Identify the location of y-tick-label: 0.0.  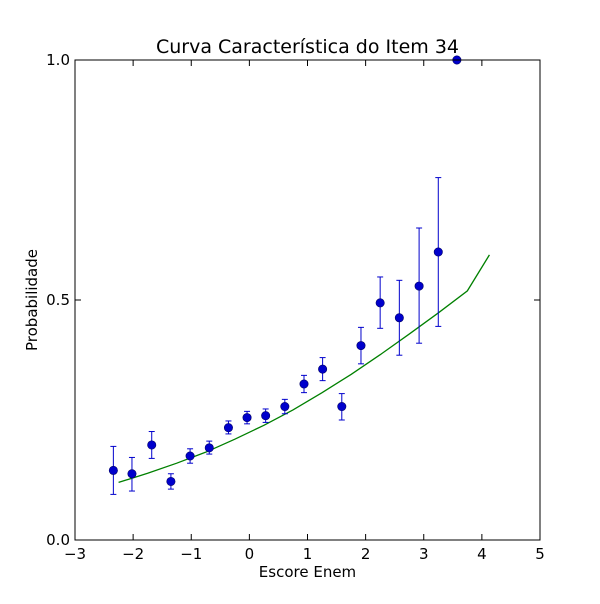
(58, 540).